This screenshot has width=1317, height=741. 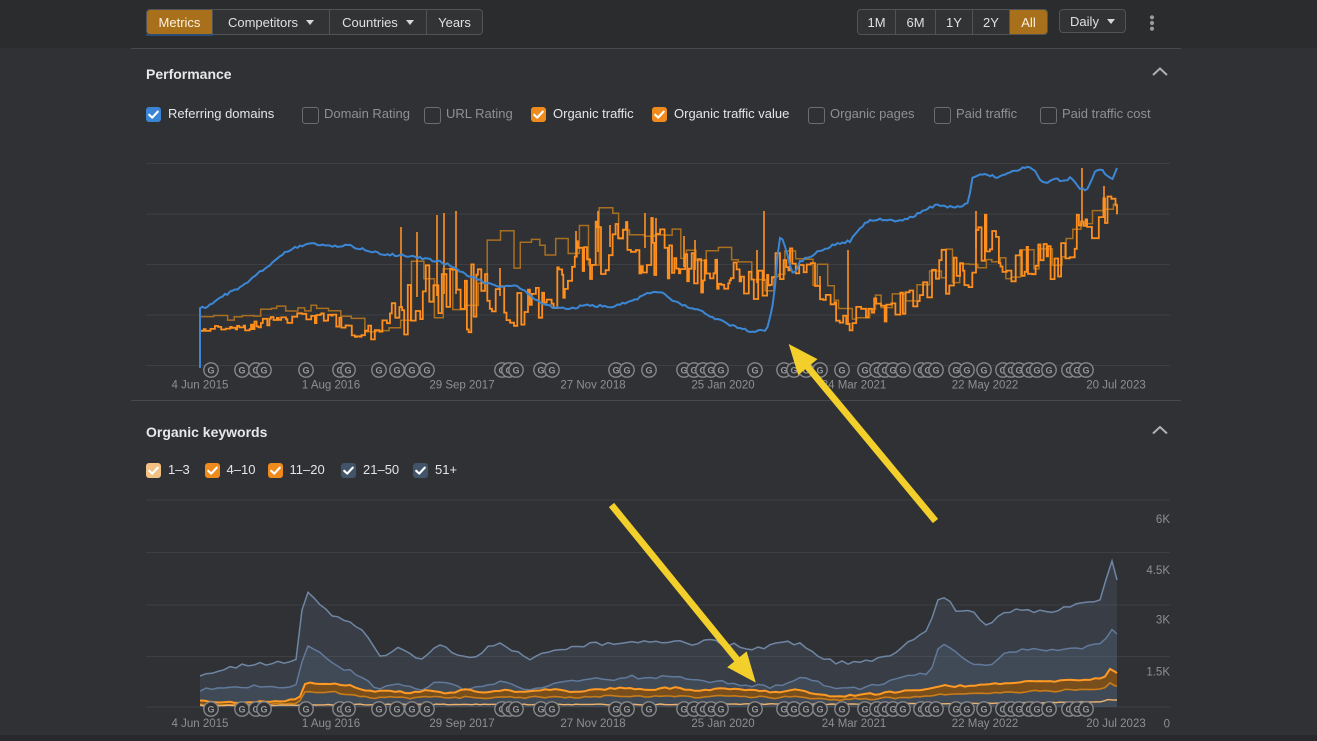 What do you see at coordinates (722, 386) in the screenshot?
I see `svg-text: 25 Jan 2020` at bounding box center [722, 386].